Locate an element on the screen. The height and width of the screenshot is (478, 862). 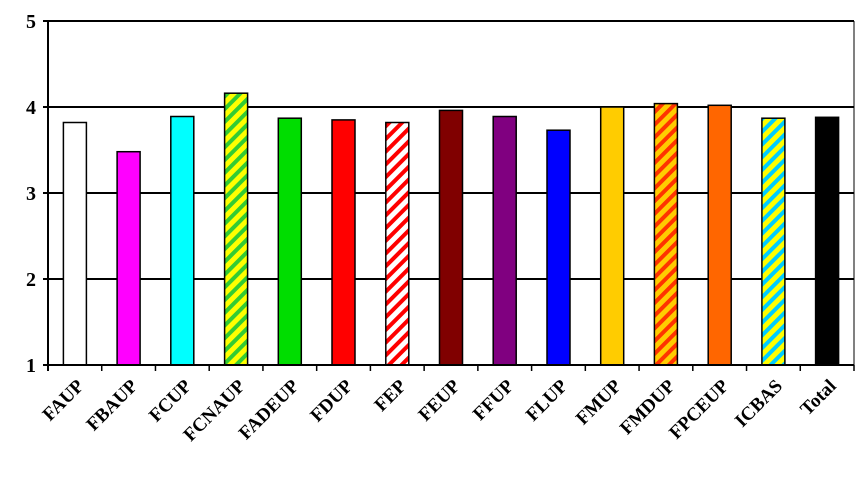
y-tick-label-5: 5 is located at coordinates (31, 22).